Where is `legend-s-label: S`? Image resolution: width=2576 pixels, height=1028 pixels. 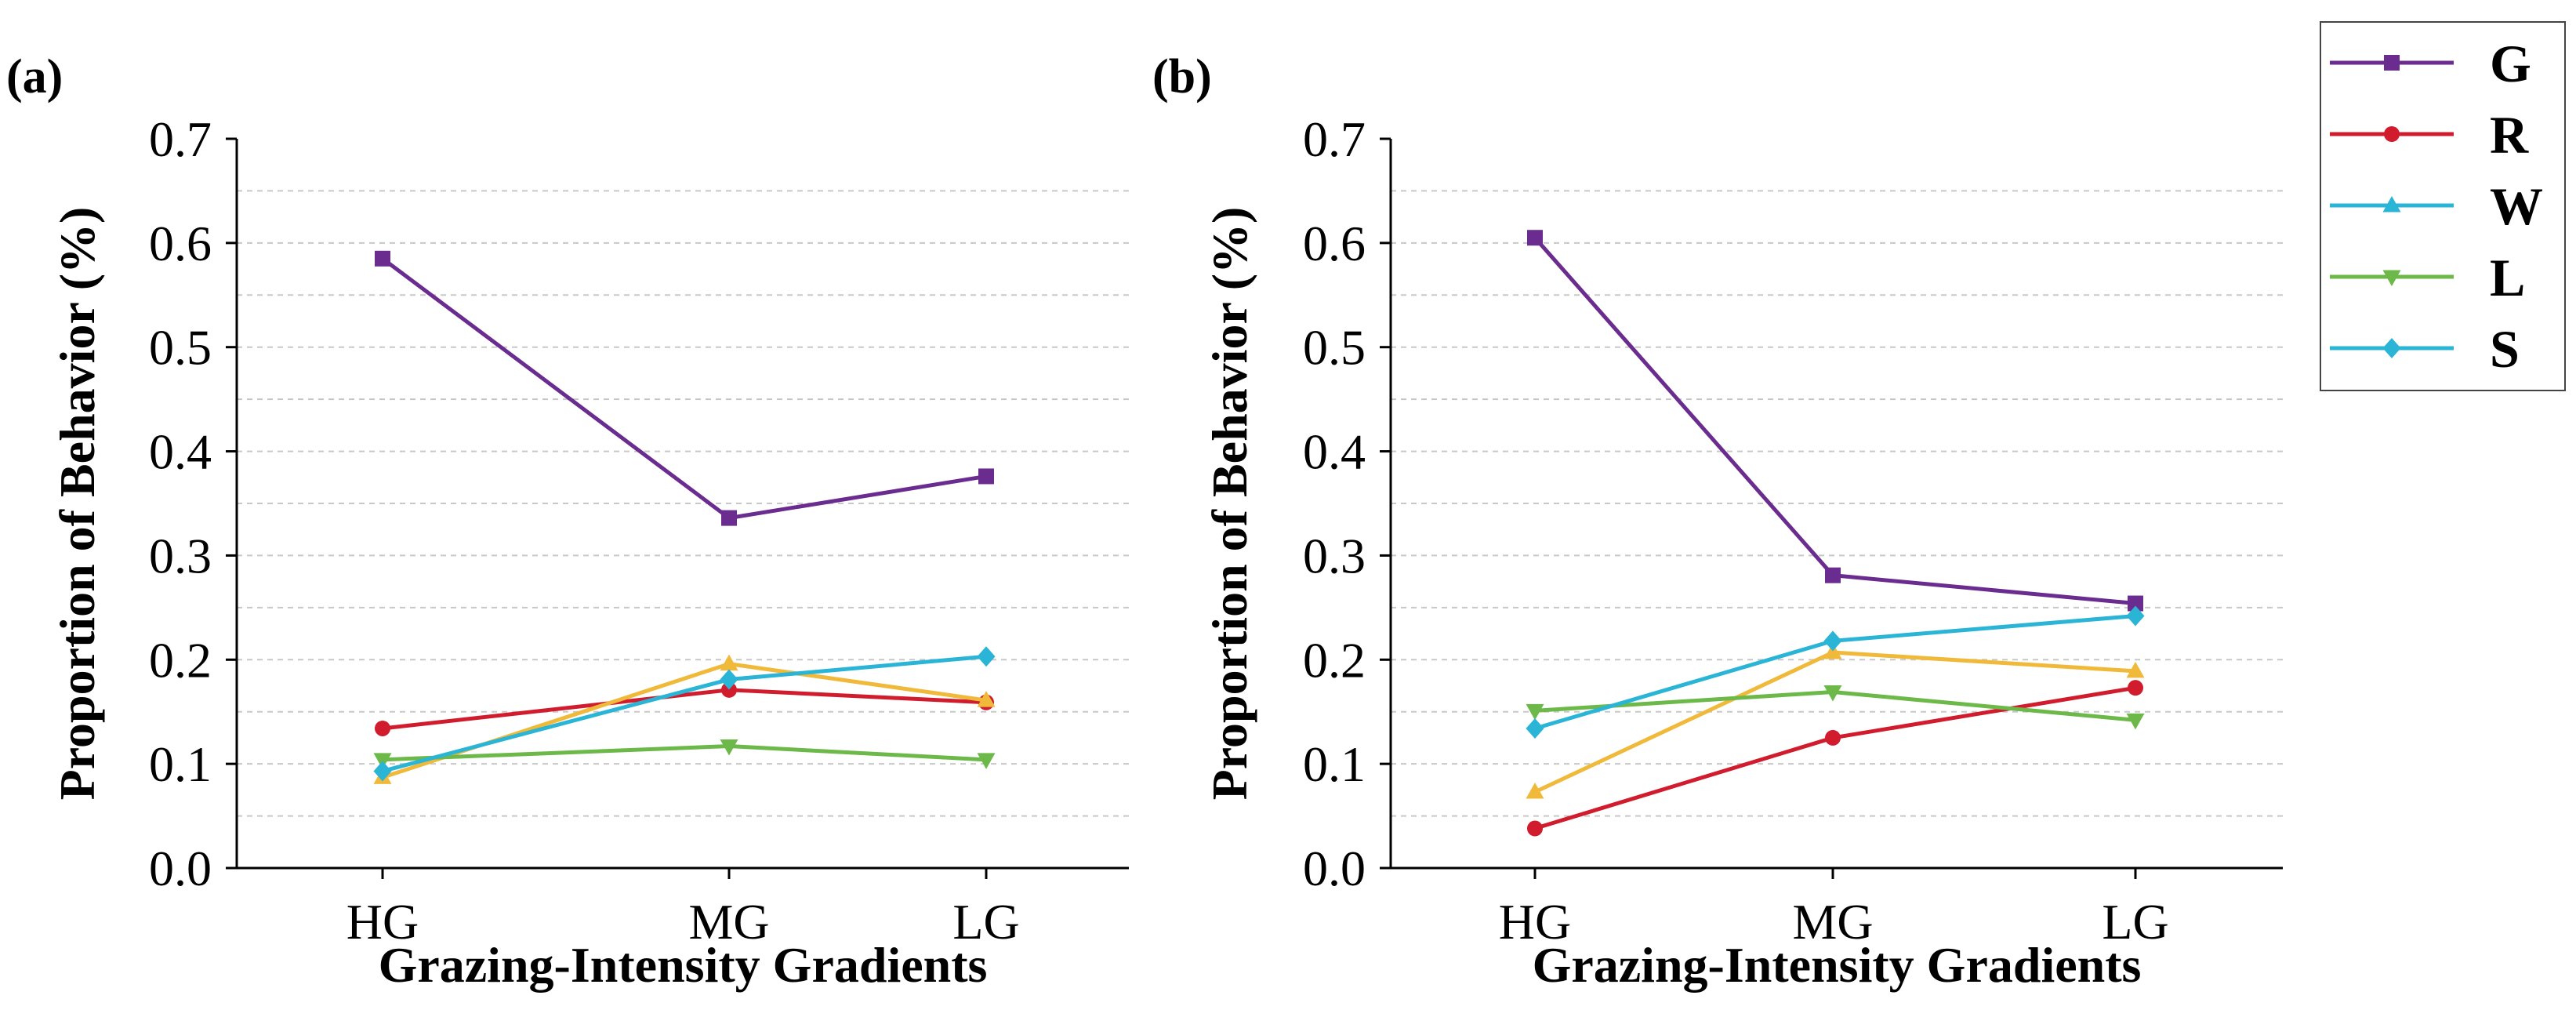
legend-s-label: S is located at coordinates (2505, 349).